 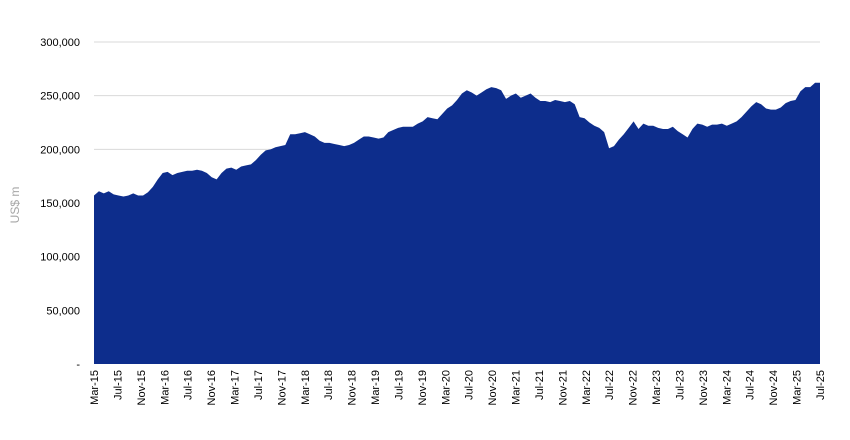 I want to click on x-tick-label: Nov-24, so click(x=774, y=387).